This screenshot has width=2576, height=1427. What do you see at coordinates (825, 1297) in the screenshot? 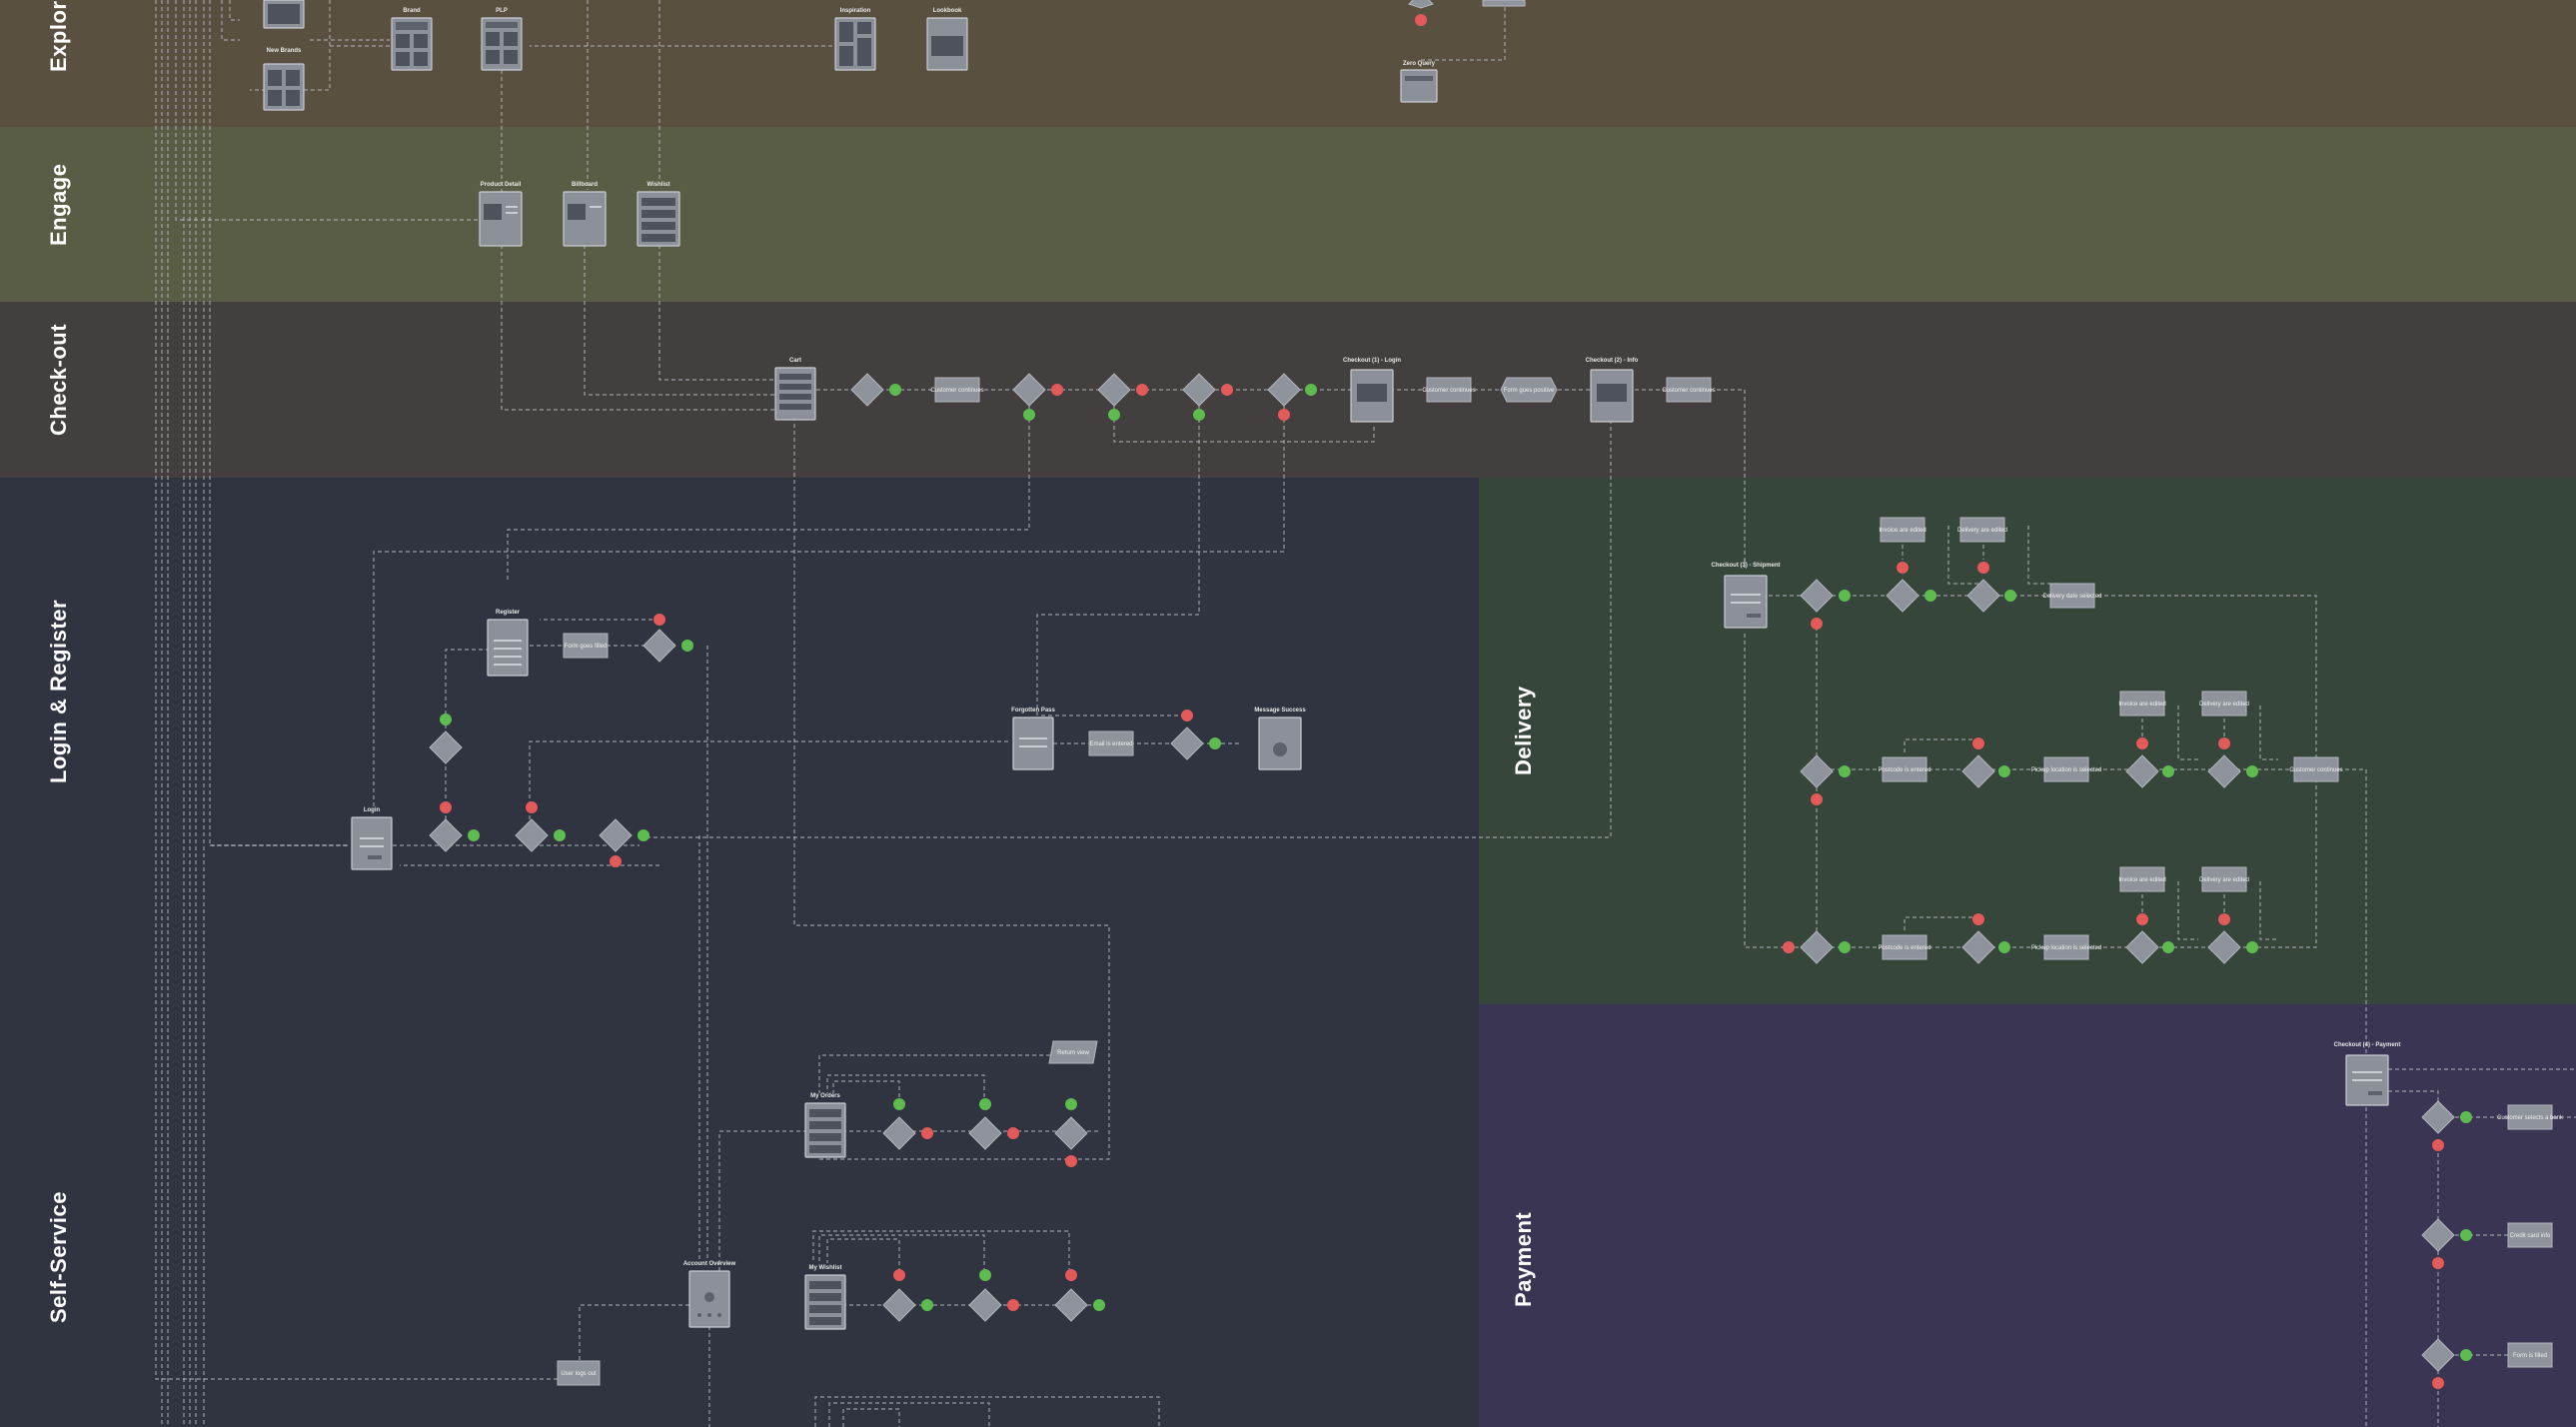
I see `screen-node: My Wishlist` at bounding box center [825, 1297].